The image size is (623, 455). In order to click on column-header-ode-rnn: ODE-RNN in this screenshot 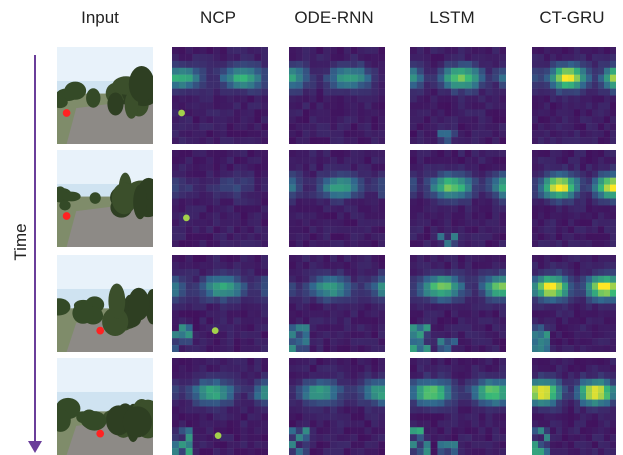, I will do `click(334, 17)`.